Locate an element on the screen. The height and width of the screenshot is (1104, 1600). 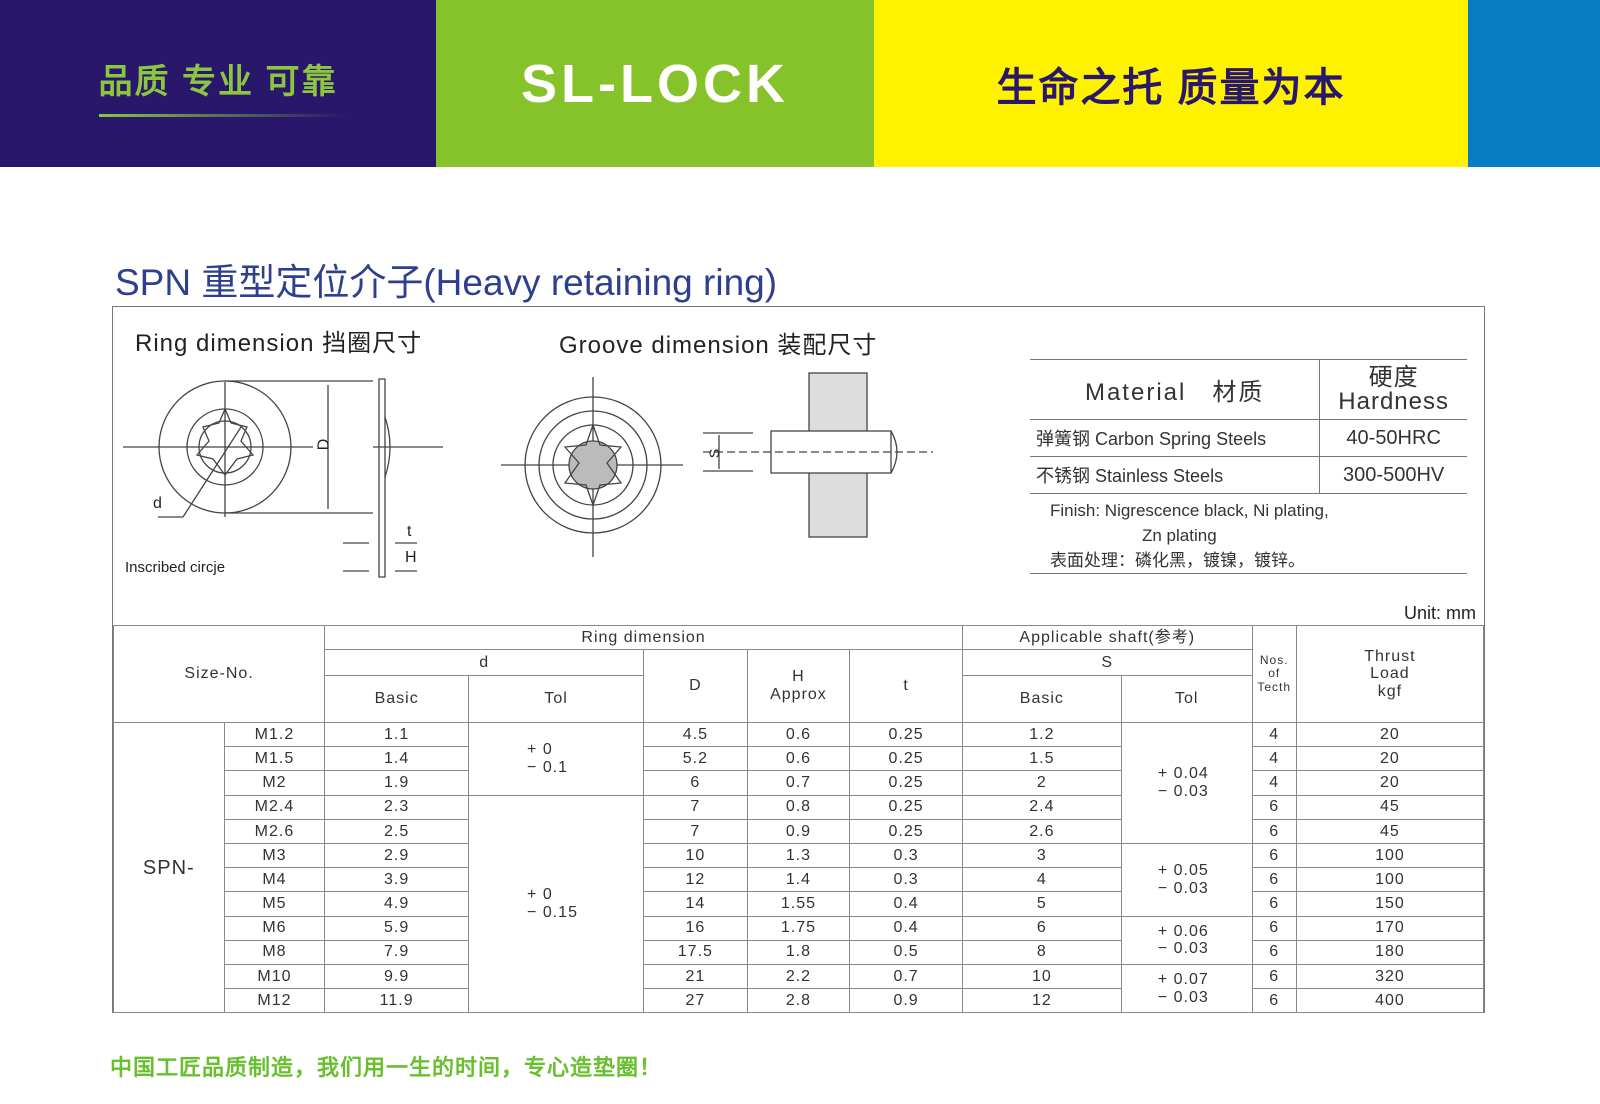
d-tol-cell: + 0 − 0.1 is located at coordinates (556, 759).